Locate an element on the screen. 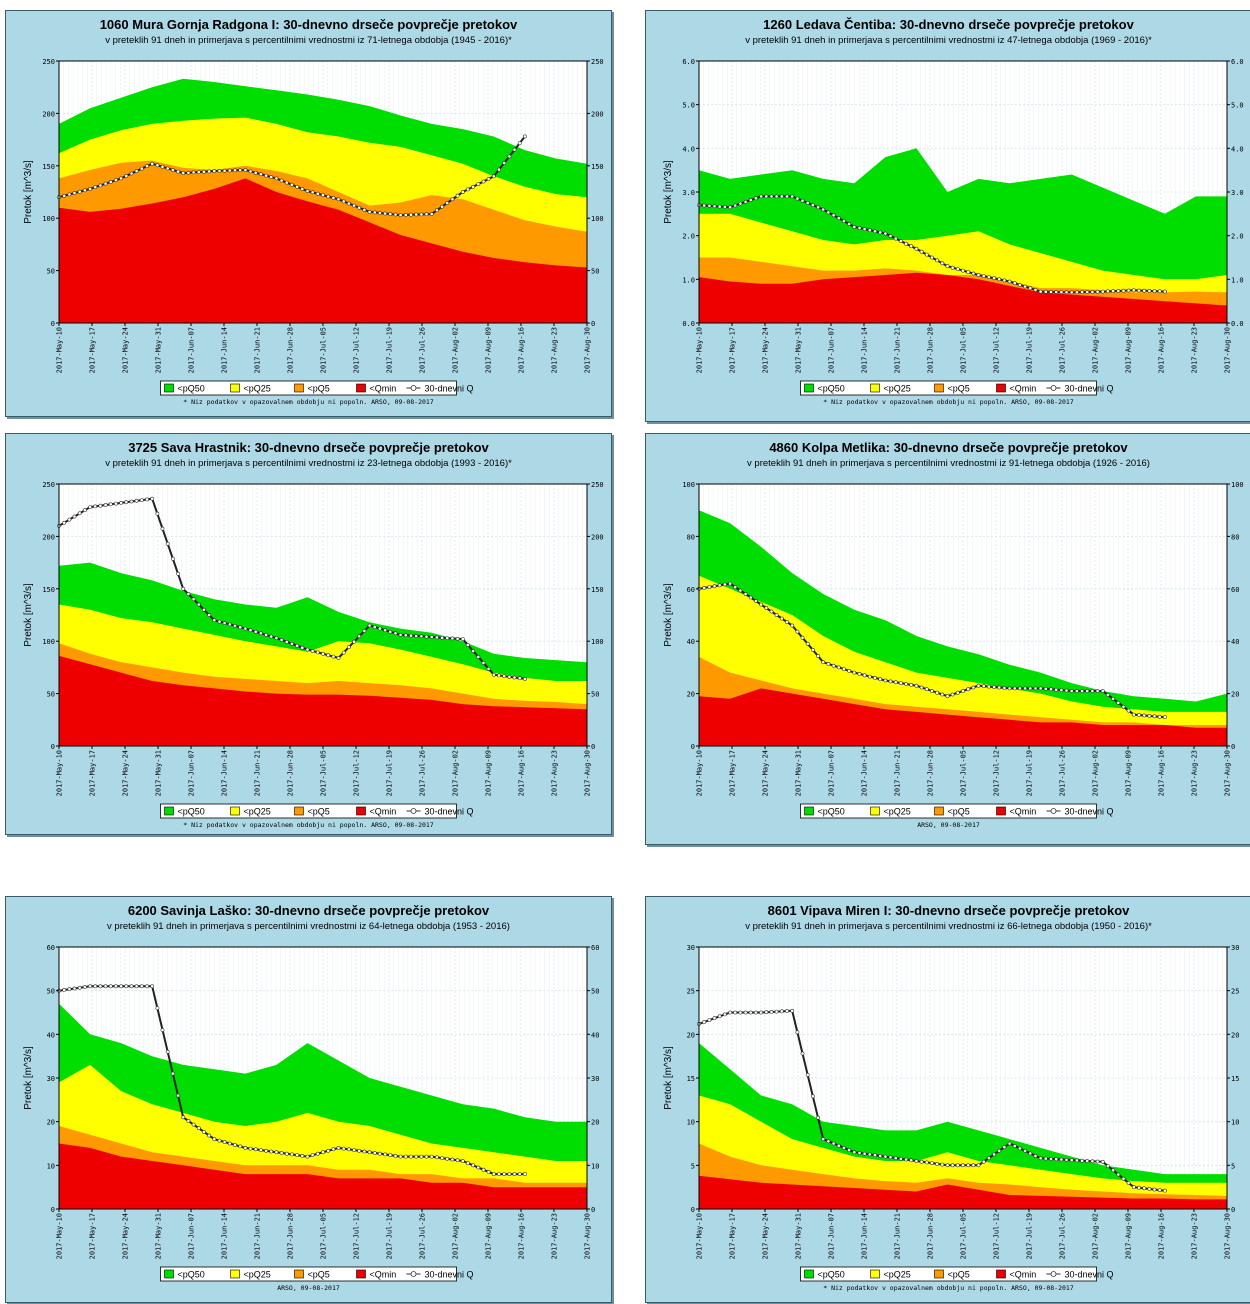 This screenshot has width=1250, height=1304. chart-footnote: ARSO, 09-08-2017 is located at coordinates (948, 825).